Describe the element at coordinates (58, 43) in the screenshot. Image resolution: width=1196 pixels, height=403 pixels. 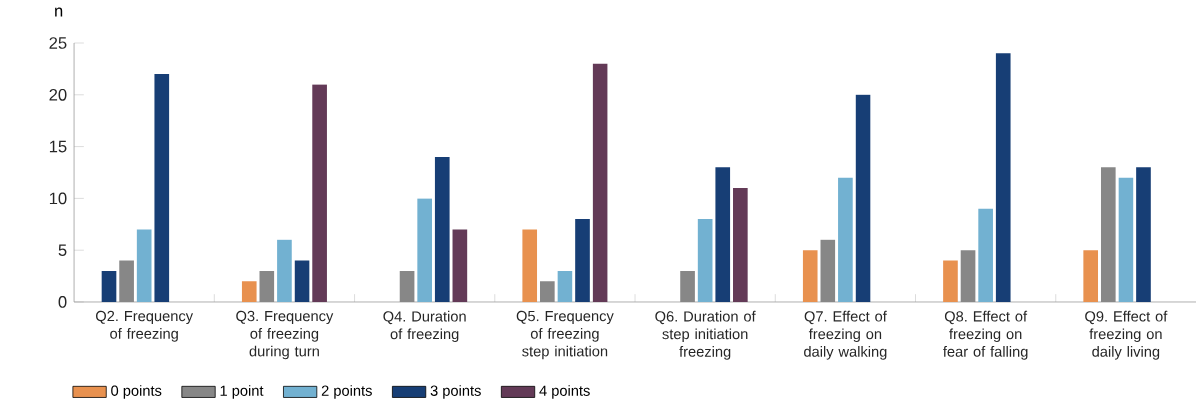
I see `y-tick-label: 25` at that location.